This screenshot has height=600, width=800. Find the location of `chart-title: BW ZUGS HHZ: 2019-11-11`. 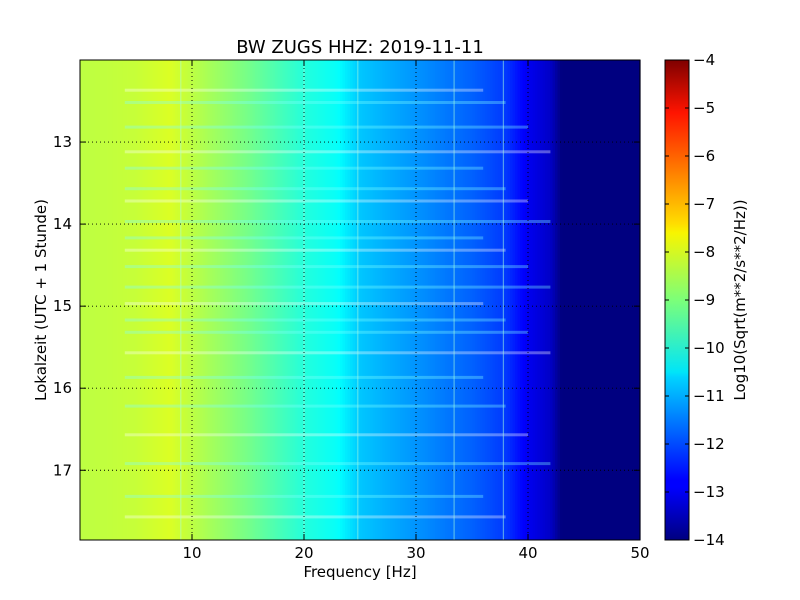

chart-title: BW ZUGS HHZ: 2019-11-11 is located at coordinates (360, 47).